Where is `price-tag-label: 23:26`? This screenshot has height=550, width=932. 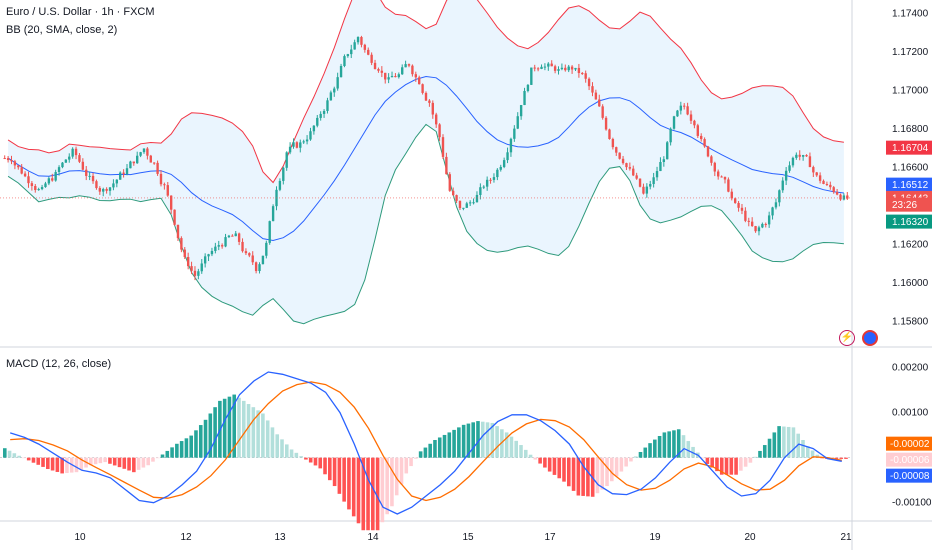
price-tag-label: 23:26 is located at coordinates (904, 205).